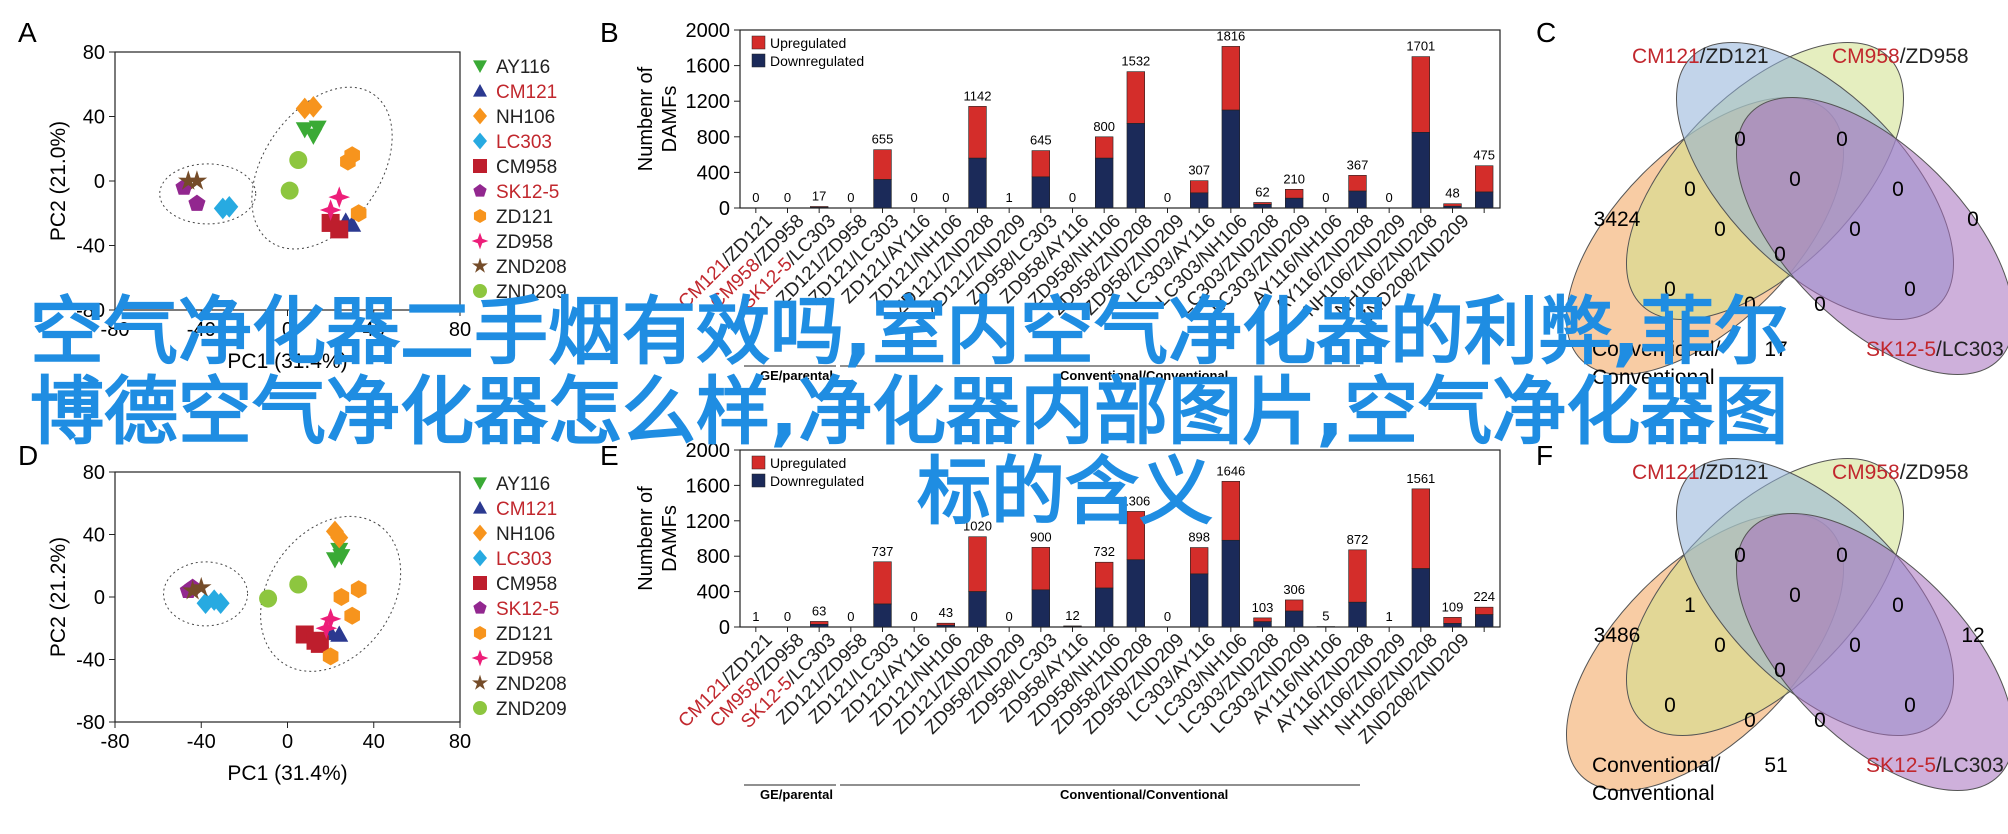 The width and height of the screenshot is (2008, 834). Describe the element at coordinates (1072, 615) in the screenshot. I see `bar-value-label: 12` at that location.